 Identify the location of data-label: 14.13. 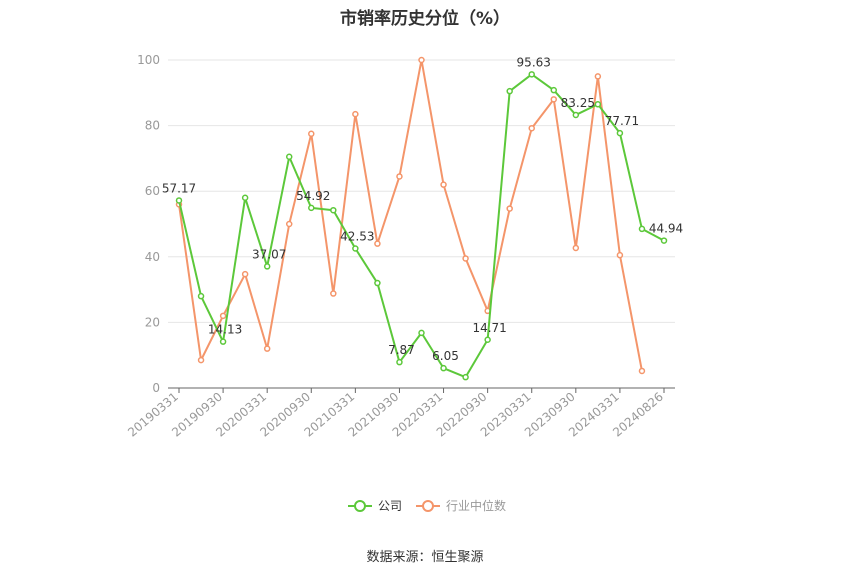
(225, 330).